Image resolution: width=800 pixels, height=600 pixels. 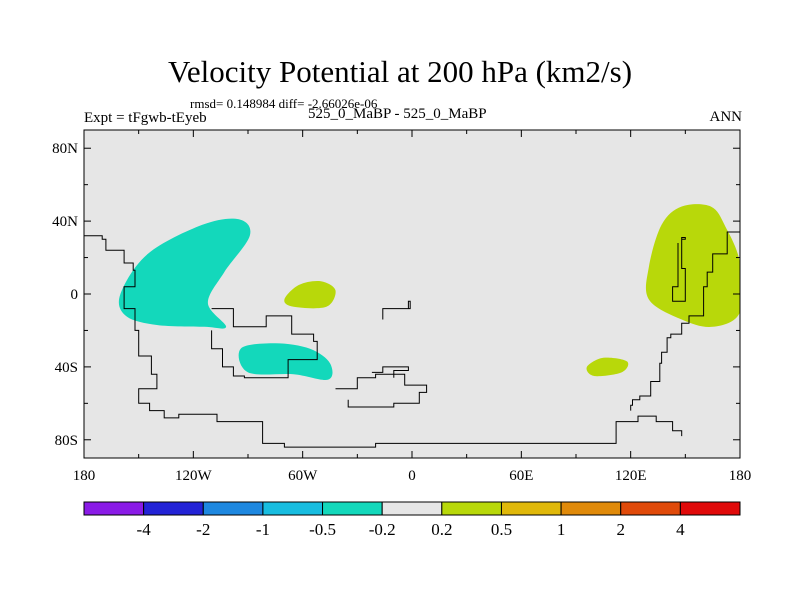 What do you see at coordinates (145, 118) in the screenshot?
I see `experiment-label: Expt = tFgwb-tEyeb` at bounding box center [145, 118].